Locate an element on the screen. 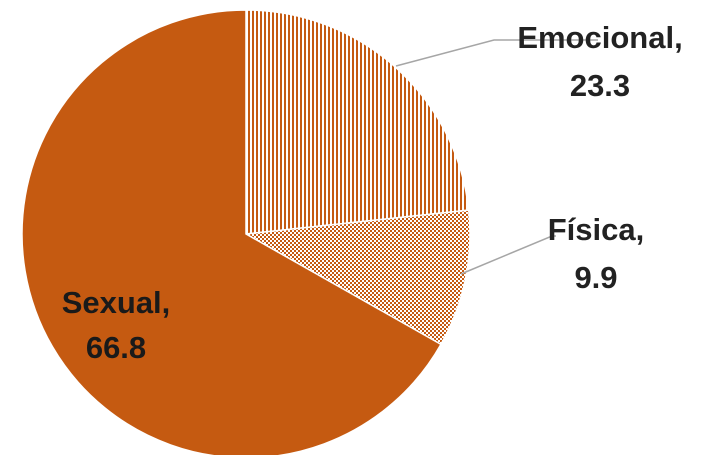 This screenshot has width=723, height=455. pie-slice-fisica is located at coordinates (357, 277).